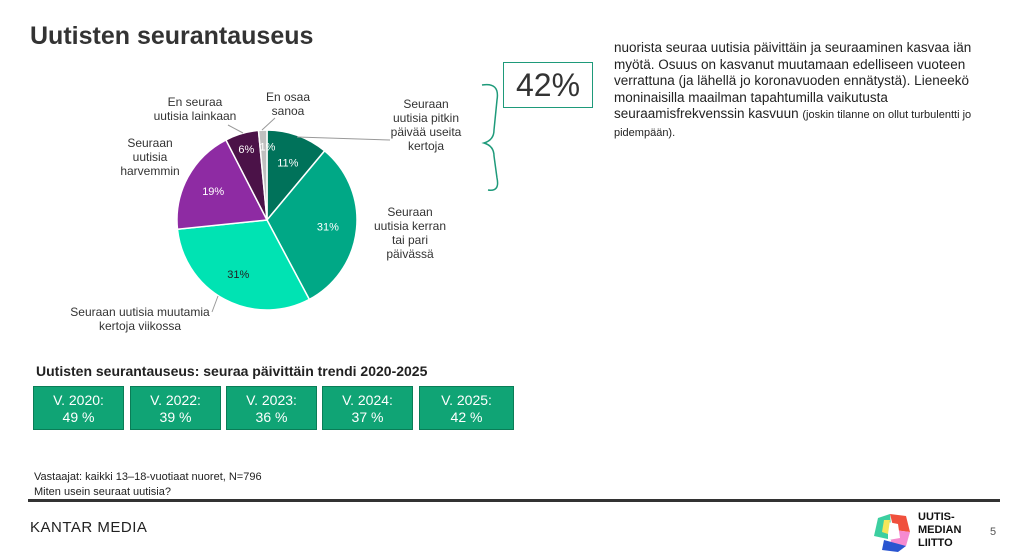  What do you see at coordinates (490, 137) in the screenshot?
I see `brace-icon` at bounding box center [490, 137].